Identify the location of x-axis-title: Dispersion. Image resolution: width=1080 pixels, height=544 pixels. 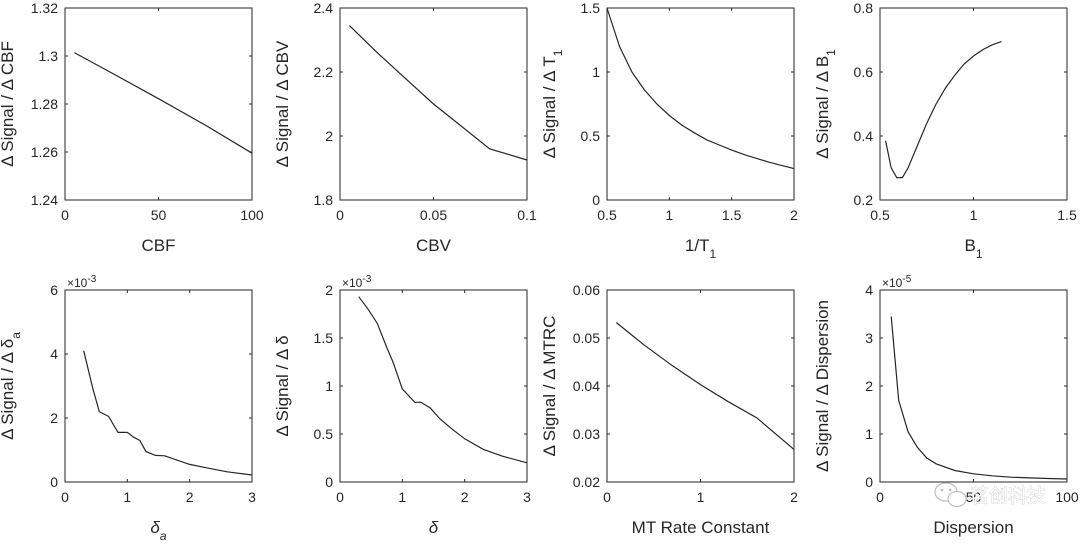
(973, 527).